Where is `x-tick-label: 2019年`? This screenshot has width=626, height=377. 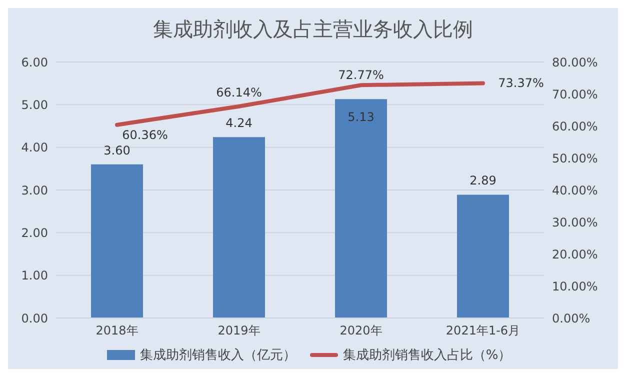 x-tick-label: 2019年 is located at coordinates (239, 331).